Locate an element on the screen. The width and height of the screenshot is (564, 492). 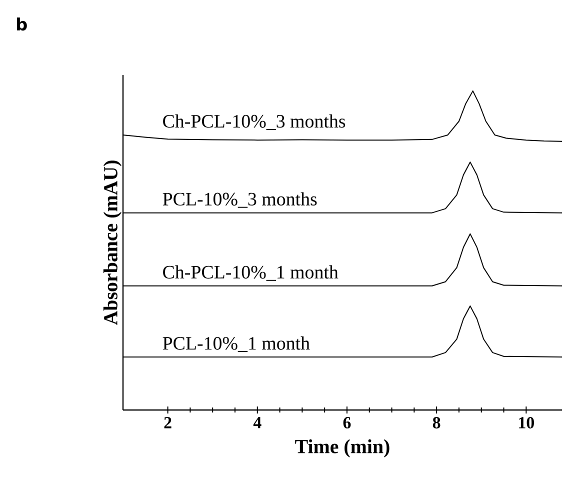
y-axis-title: Absorbance (mAU) is located at coordinates (112, 243).